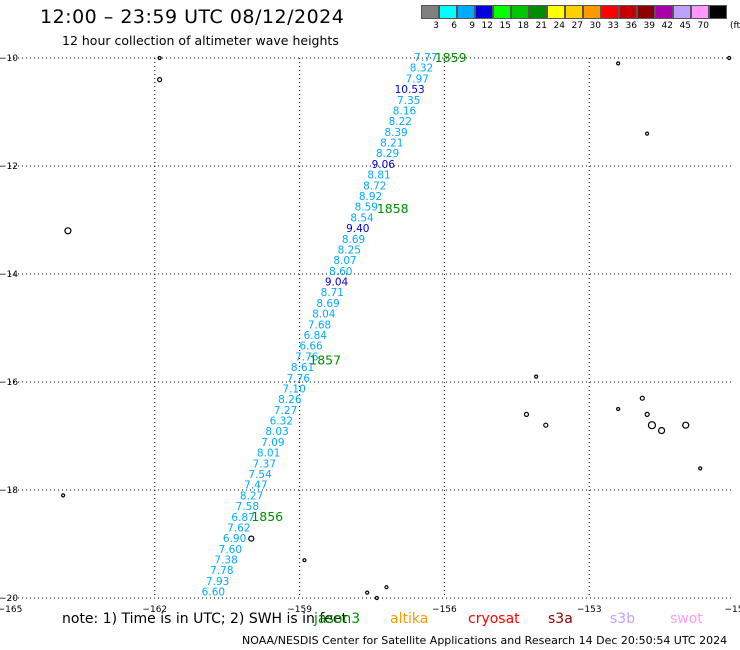 This screenshot has width=740, height=650. Describe the element at coordinates (255, 486) in the screenshot. I see `wave-height-value: 7.47` at that location.